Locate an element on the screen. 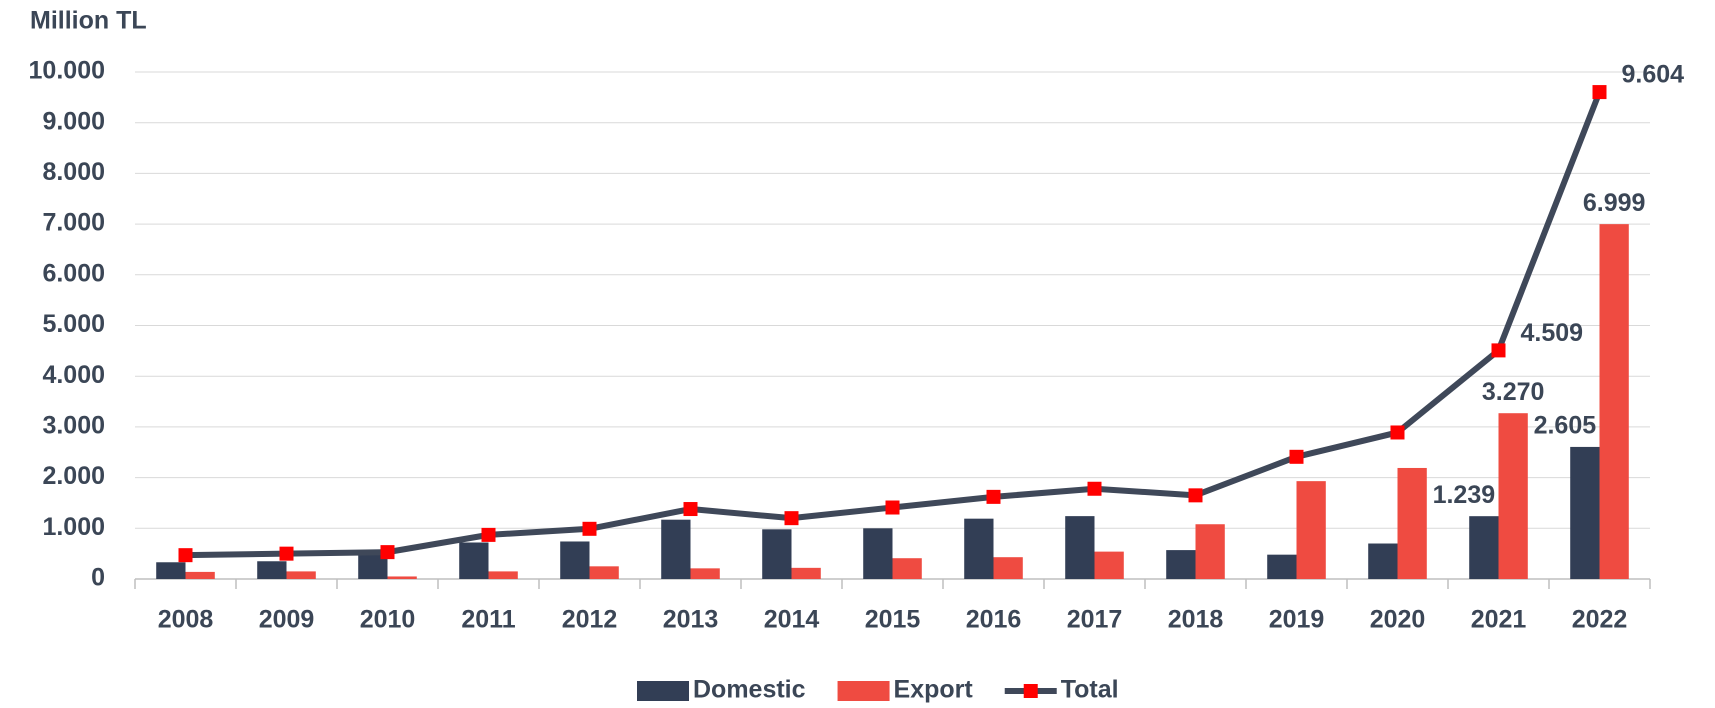  x-tick-label: 2013 is located at coordinates (691, 620).